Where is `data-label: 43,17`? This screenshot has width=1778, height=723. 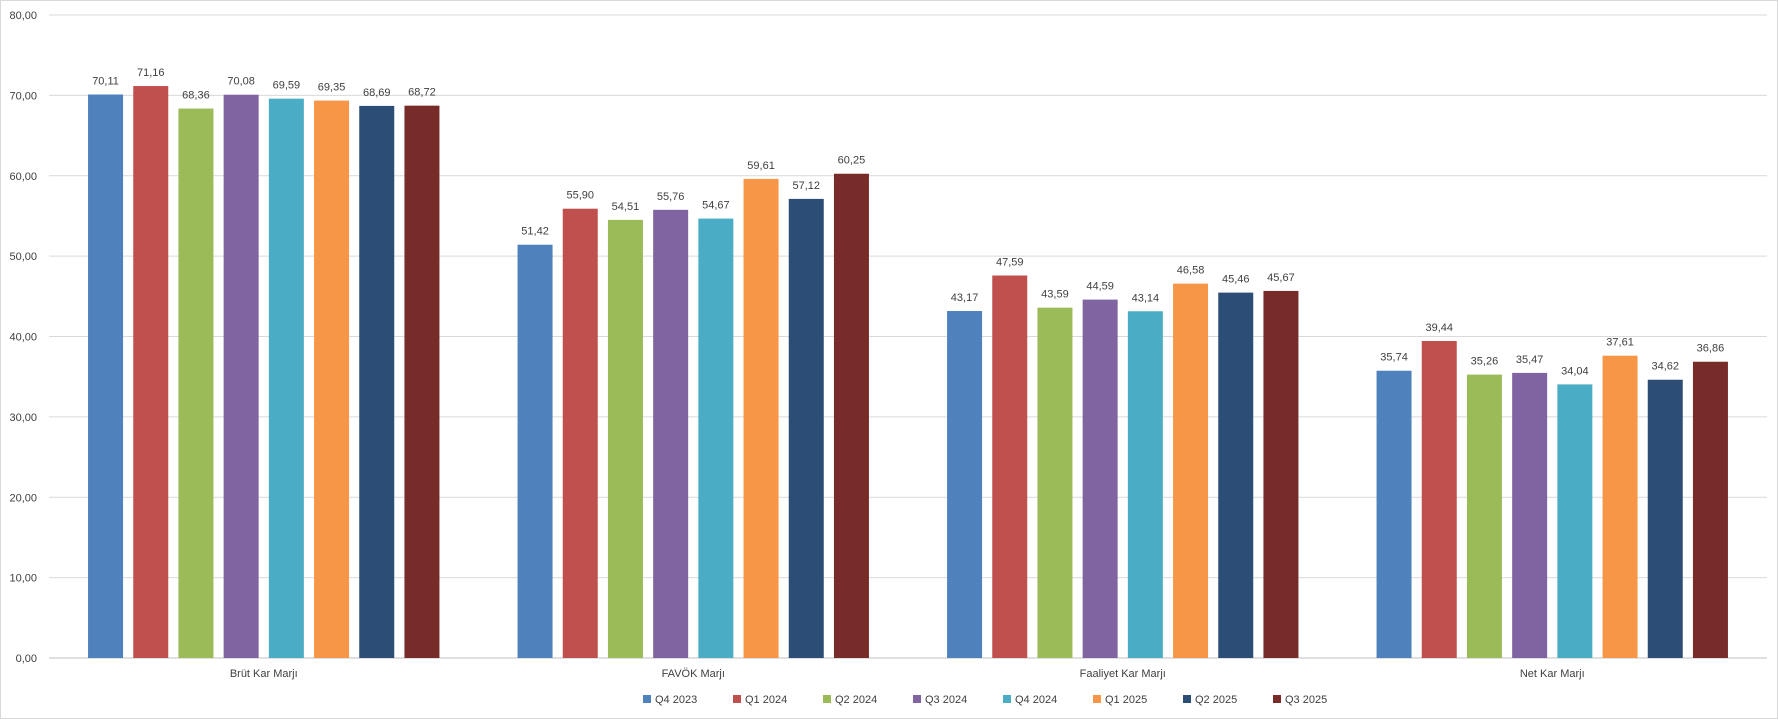 data-label: 43,17 is located at coordinates (965, 298).